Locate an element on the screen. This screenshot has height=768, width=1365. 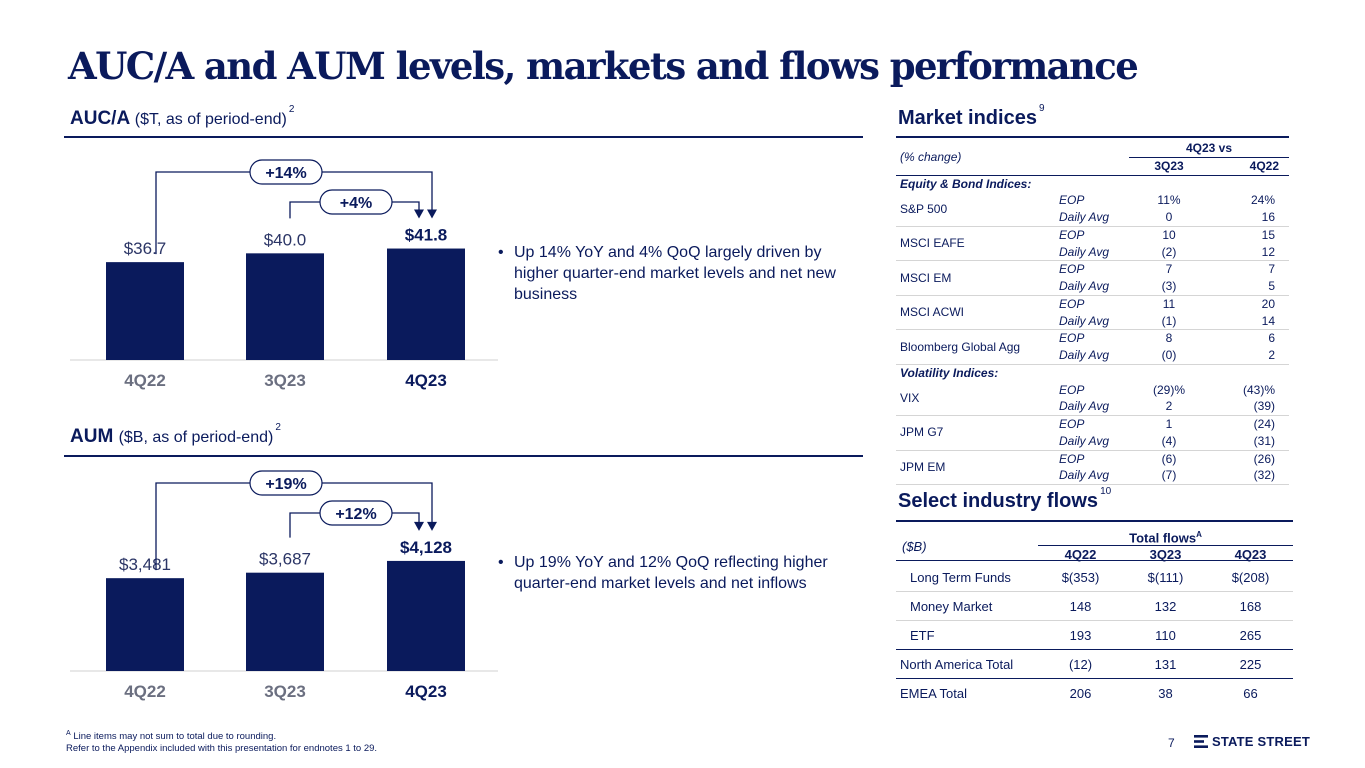
table-row: VIX EOP (29)% (43)% is located at coordinates (1092, 398).